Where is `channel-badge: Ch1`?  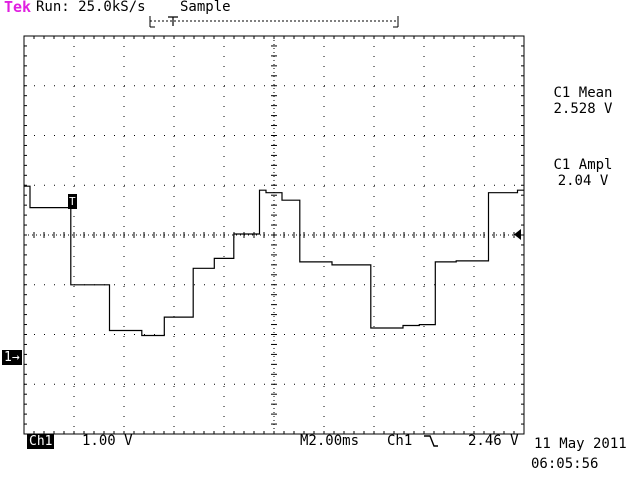
channel-badge: Ch1 is located at coordinates (41, 441).